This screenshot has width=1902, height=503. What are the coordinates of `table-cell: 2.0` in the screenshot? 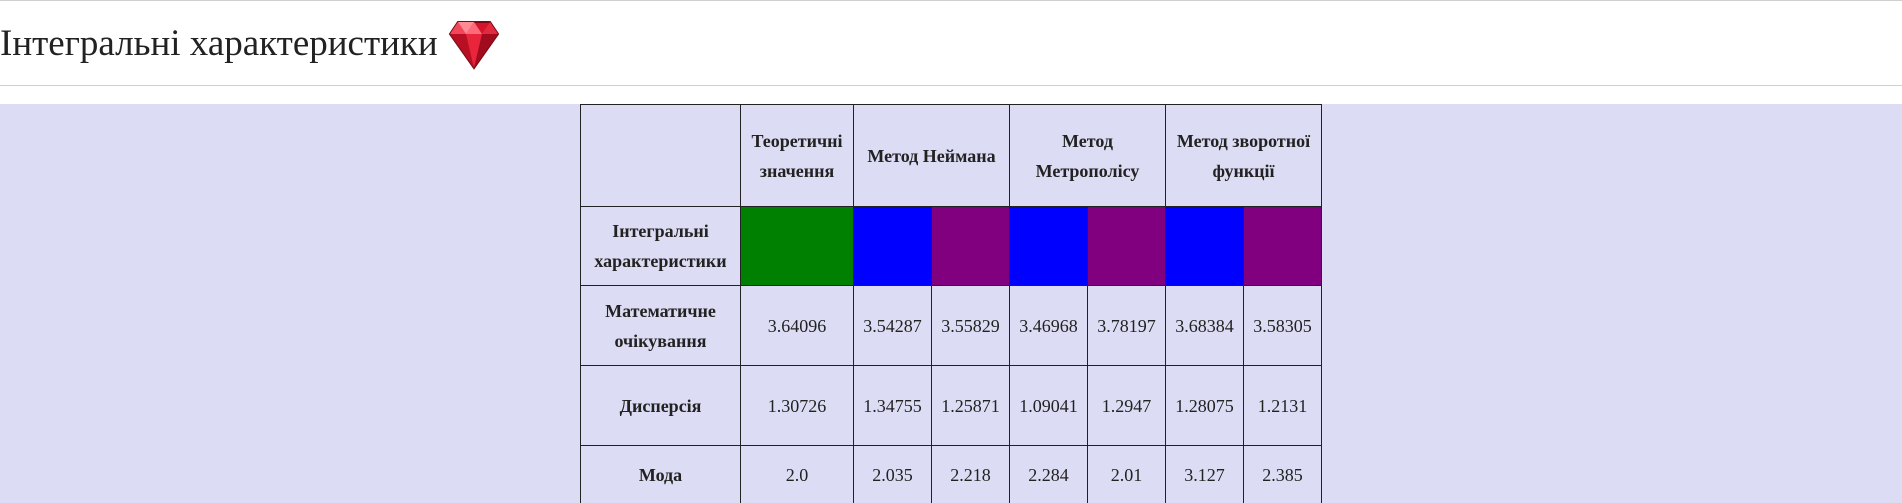 It's located at (797, 474).